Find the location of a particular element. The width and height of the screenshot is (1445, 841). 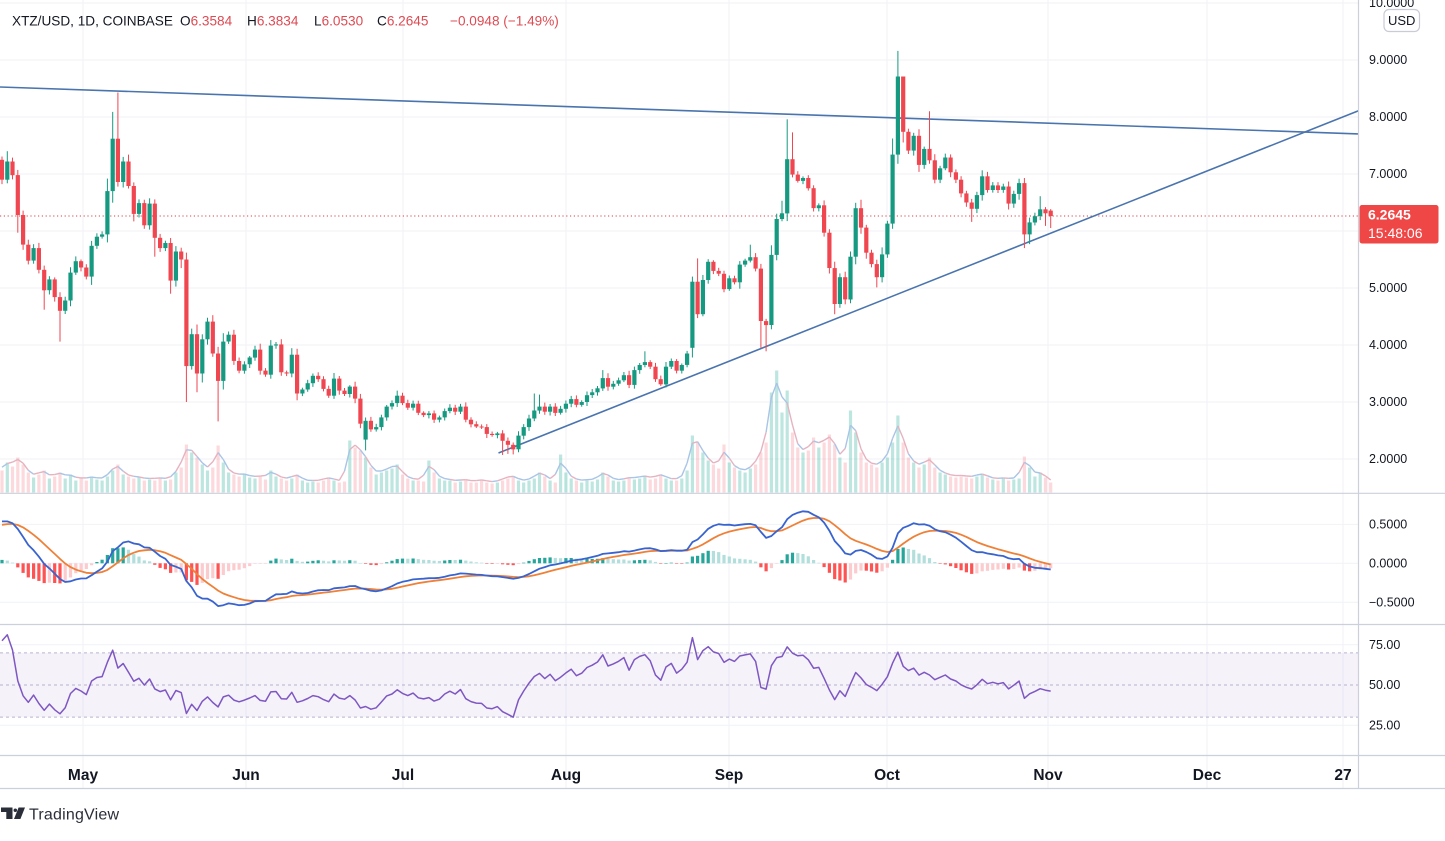

svg-text: 6.2645 is located at coordinates (1389, 215).